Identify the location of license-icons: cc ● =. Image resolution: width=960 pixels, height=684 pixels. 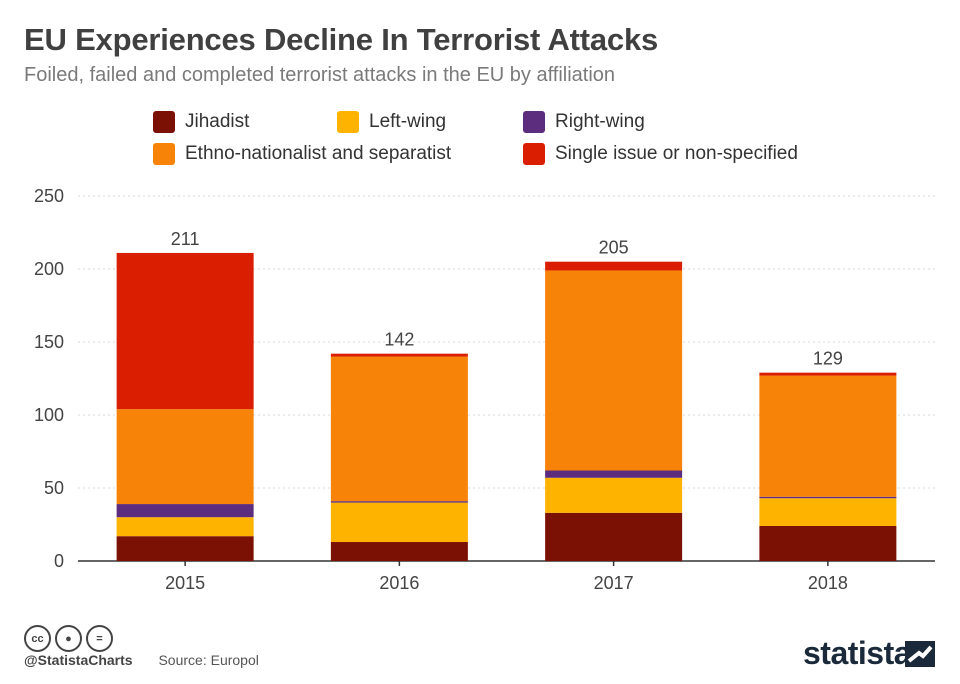
(68, 638).